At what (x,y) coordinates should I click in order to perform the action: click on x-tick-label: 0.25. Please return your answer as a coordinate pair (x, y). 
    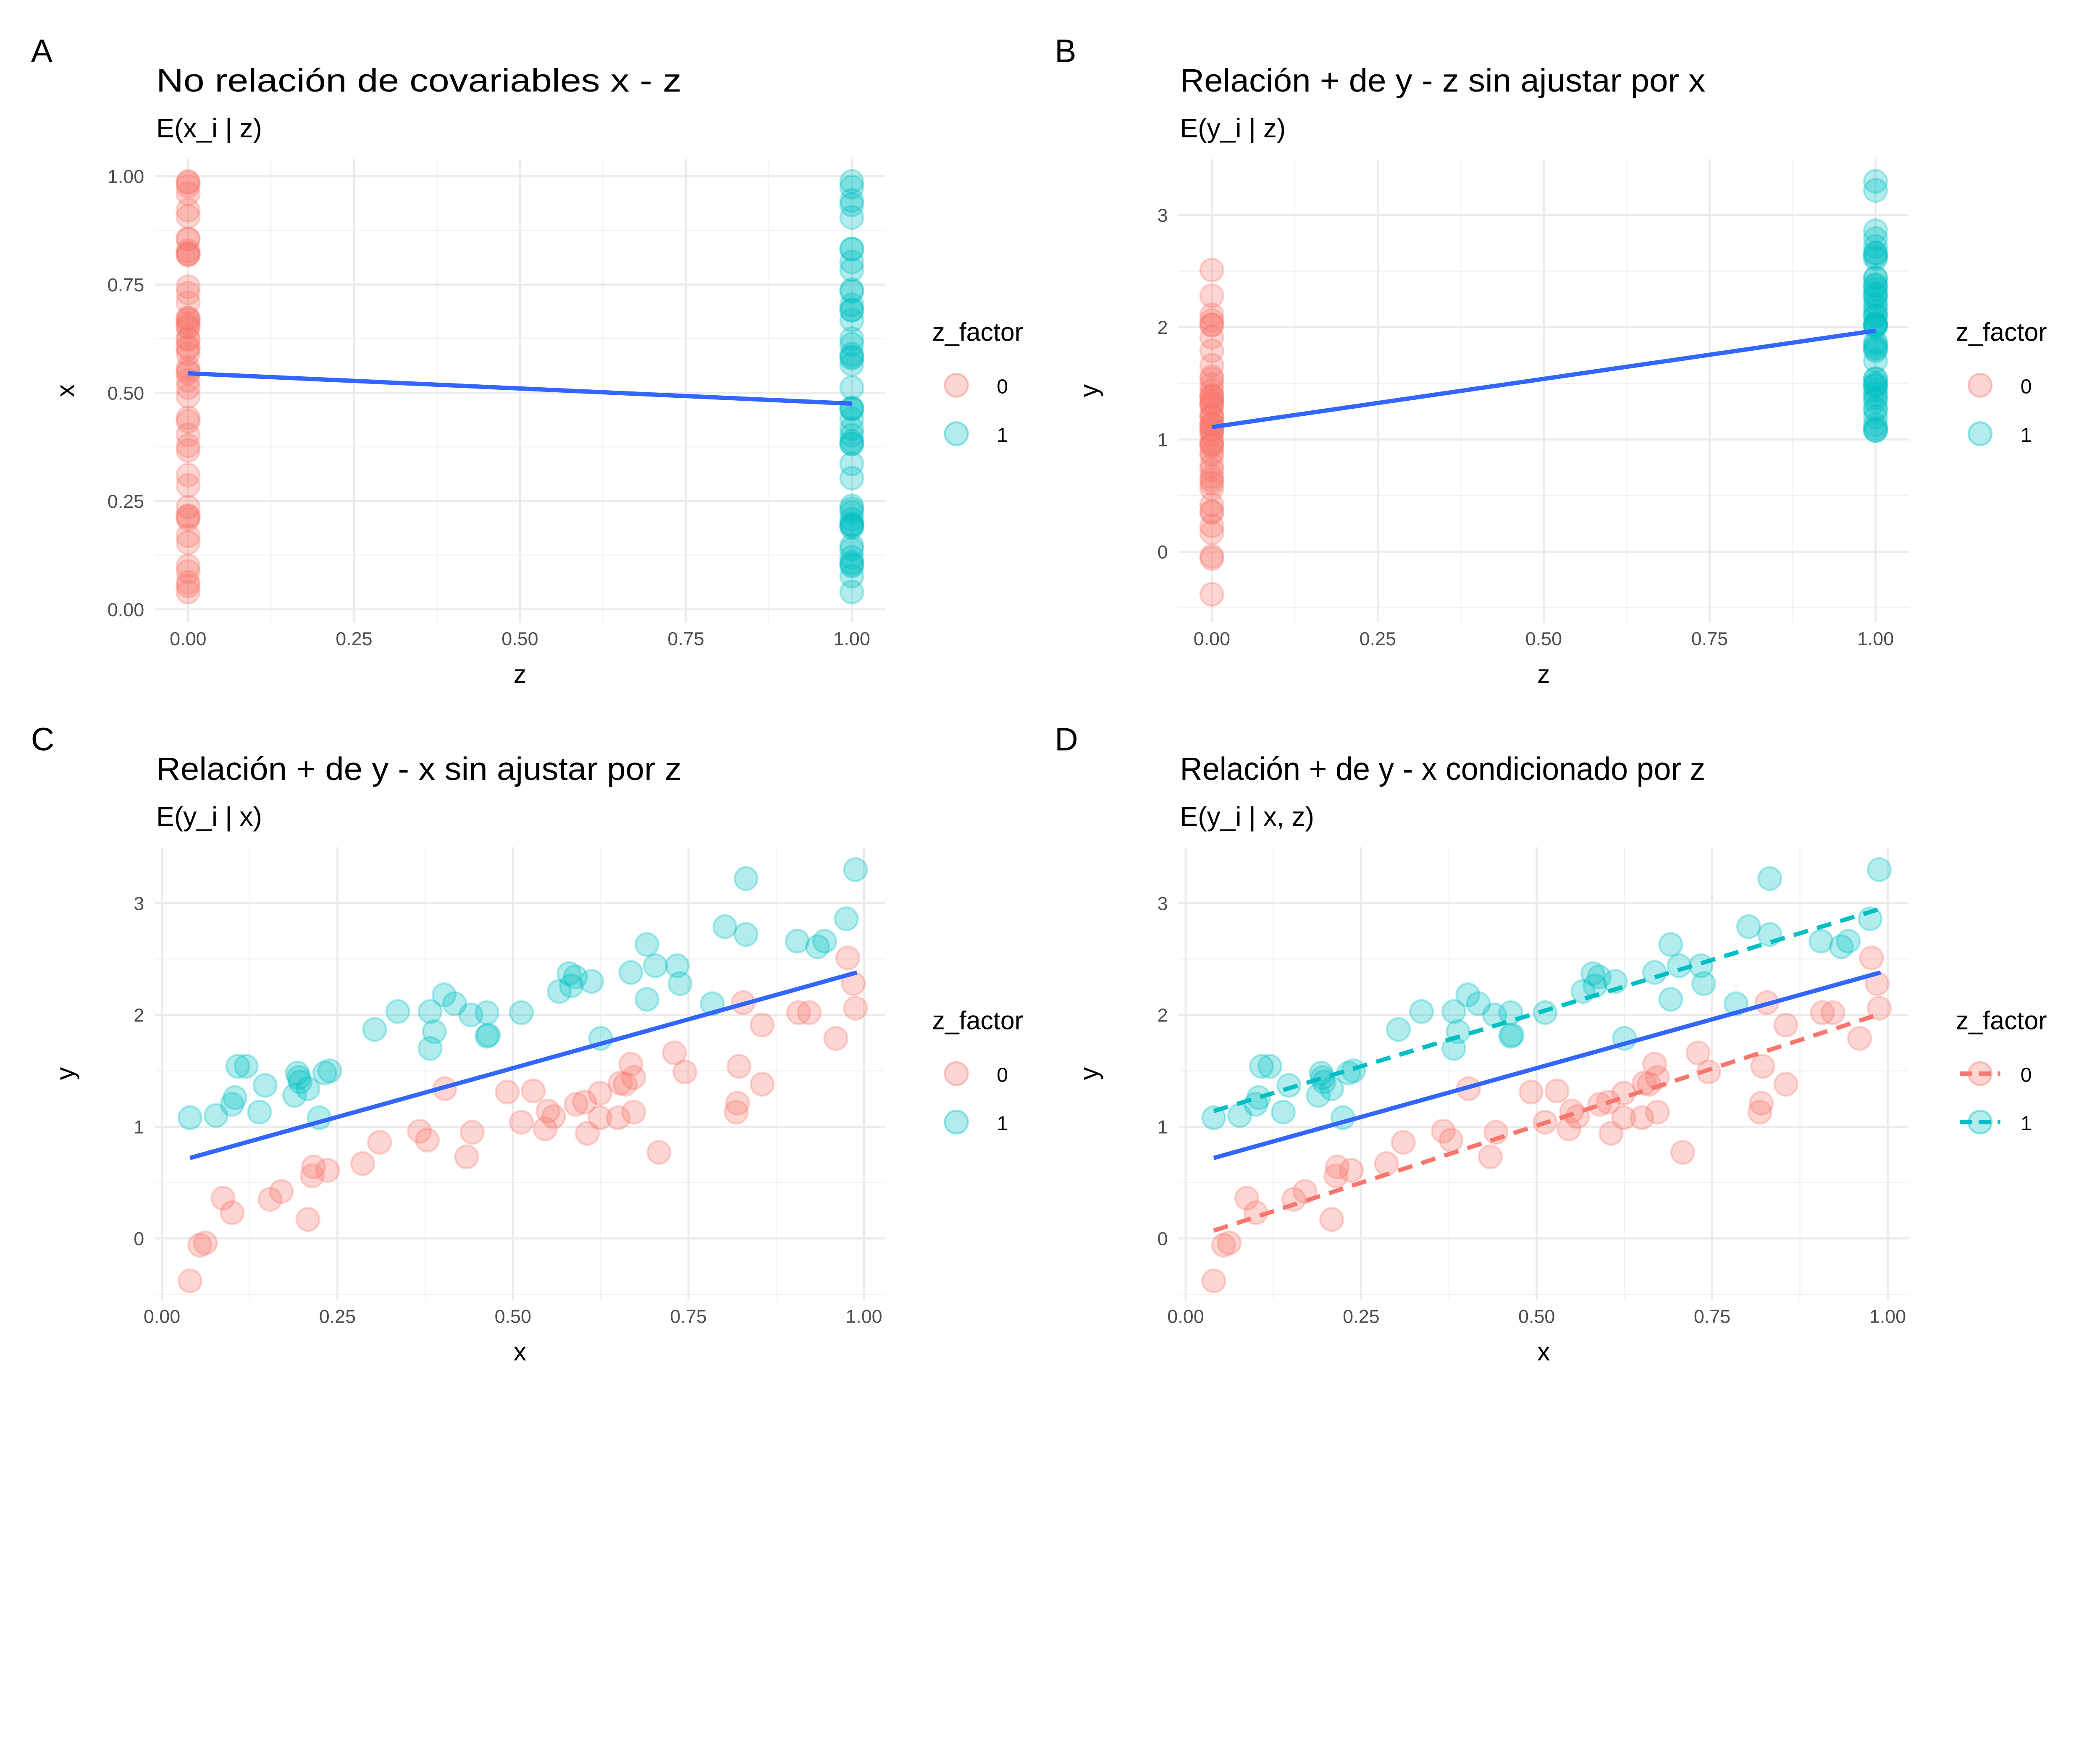
    Looking at the image, I should click on (337, 1316).